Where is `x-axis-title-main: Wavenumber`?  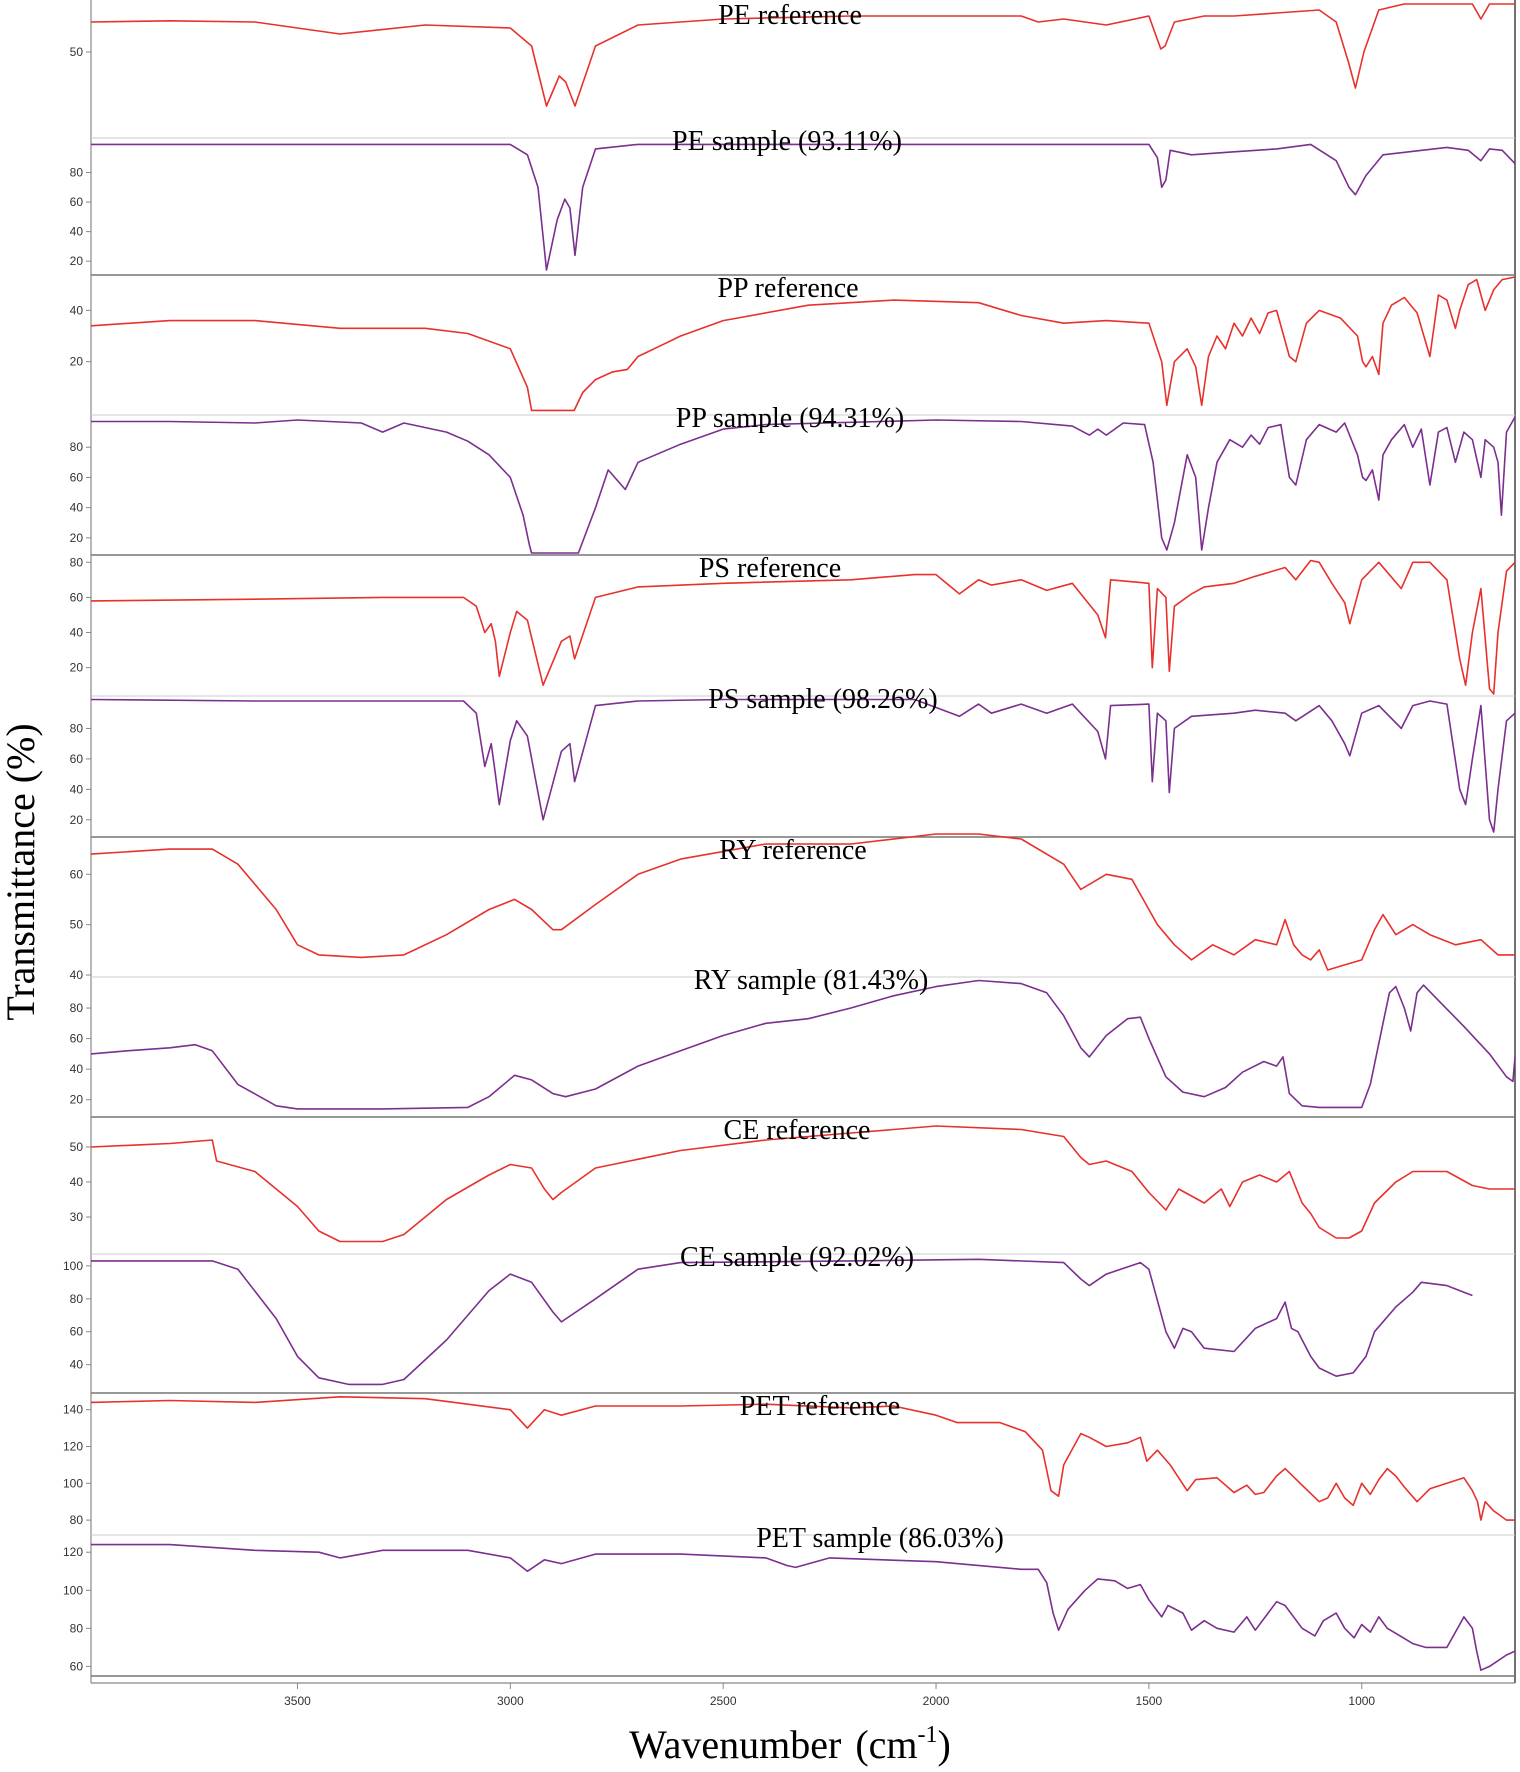 x-axis-title-main: Wavenumber is located at coordinates (735, 1744).